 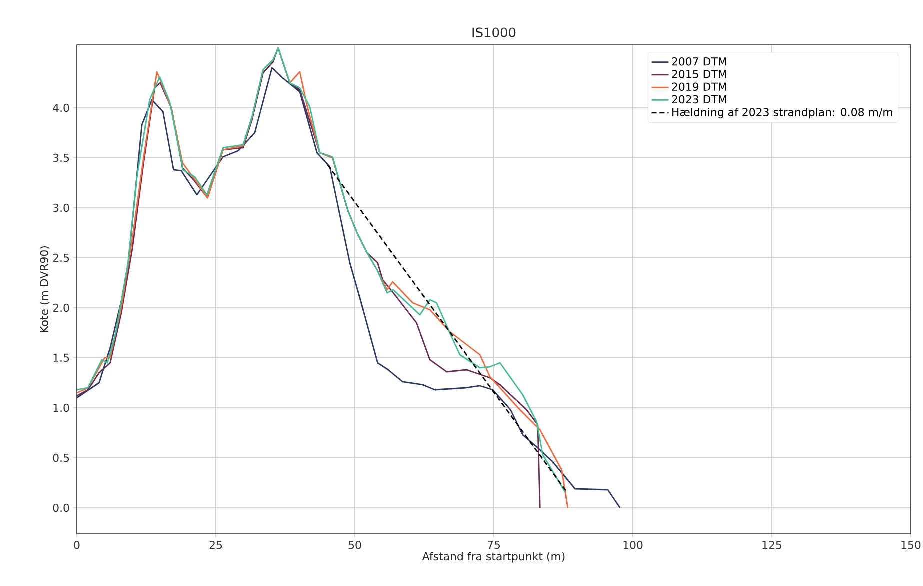 I want to click on x-tick-label: 0, so click(x=77, y=545).